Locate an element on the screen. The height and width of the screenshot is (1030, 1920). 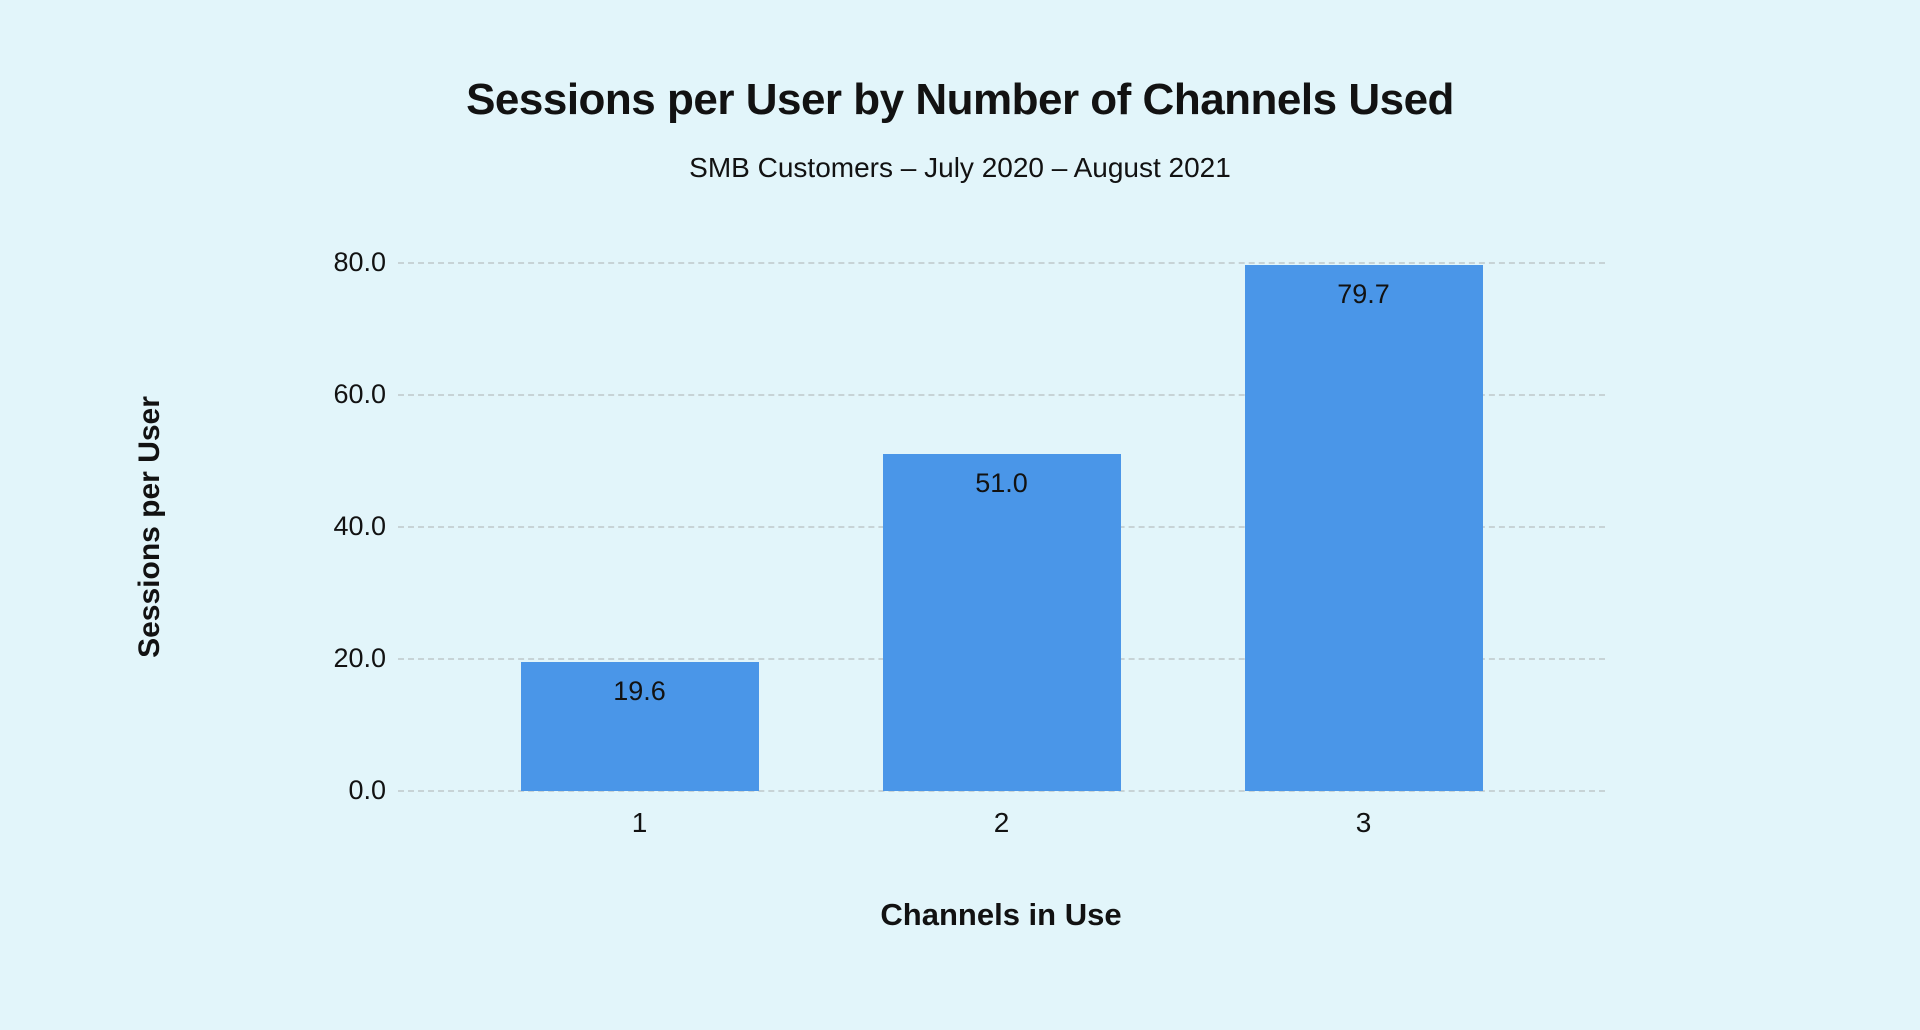
x-axis-title: Channels in Use is located at coordinates (1001, 914).